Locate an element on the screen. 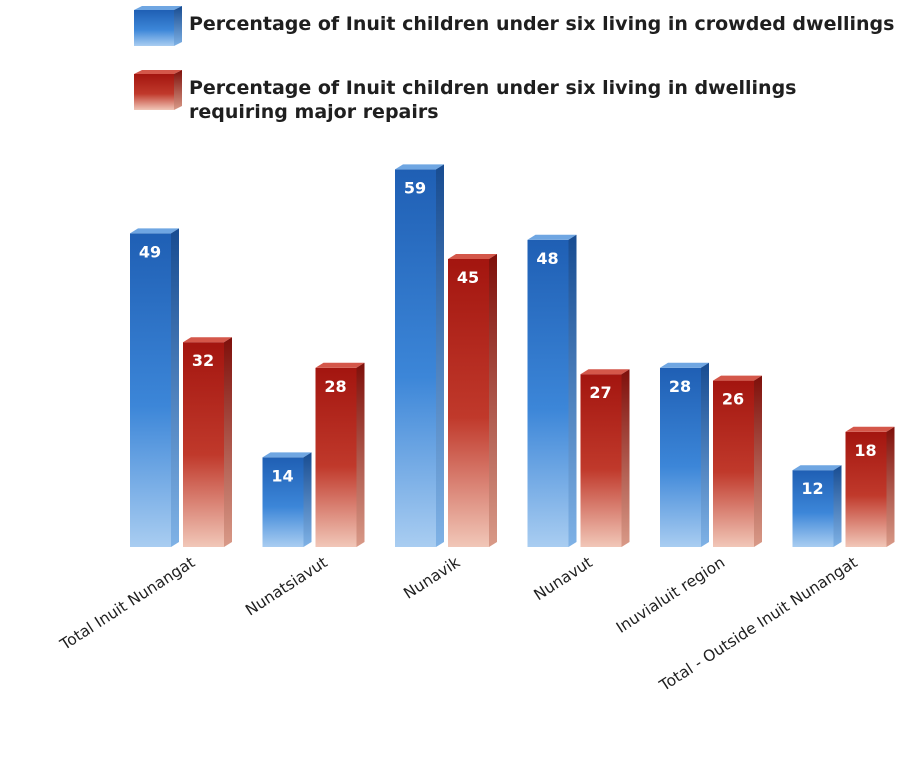 This screenshot has height=769, width=924. category-label-3: Nunavut is located at coordinates (563, 578).